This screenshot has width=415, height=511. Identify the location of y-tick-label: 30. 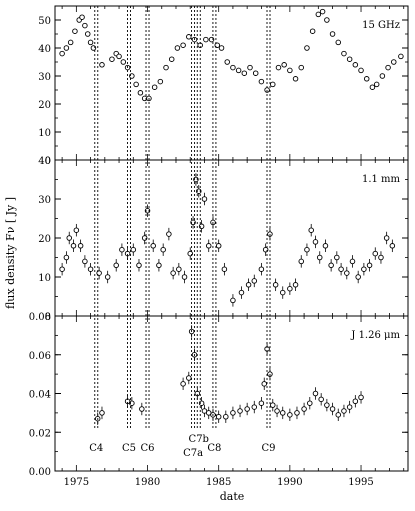
(44, 77).